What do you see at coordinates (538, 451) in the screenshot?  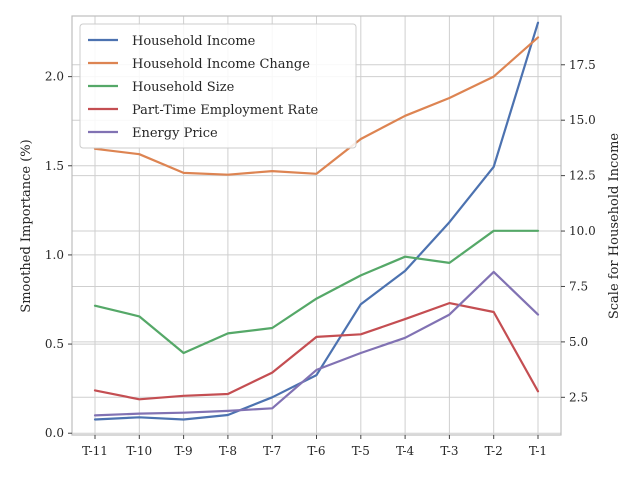 I see `x-tick-label: T-1` at bounding box center [538, 451].